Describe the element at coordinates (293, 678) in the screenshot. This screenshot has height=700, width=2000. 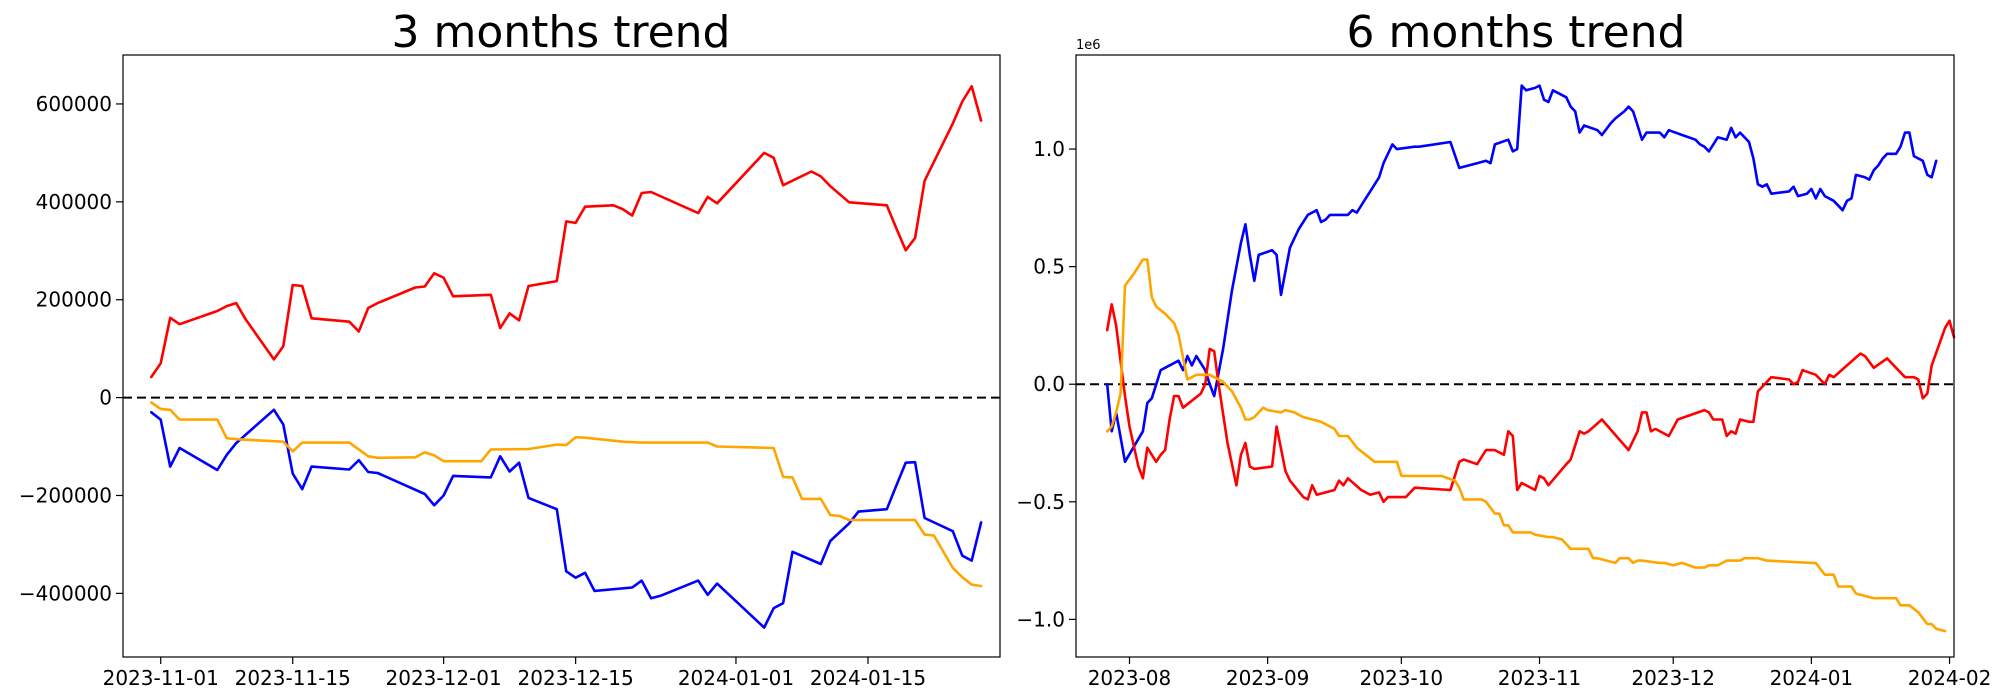
I see `x-tick-label: 2023-11-15` at that location.